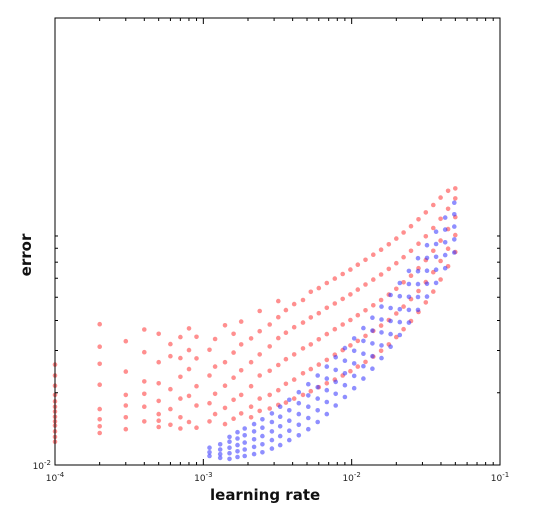 This screenshot has height=516, width=535. What do you see at coordinates (42, 465) in the screenshot?
I see `y-tick-label-0: 10-2` at bounding box center [42, 465].